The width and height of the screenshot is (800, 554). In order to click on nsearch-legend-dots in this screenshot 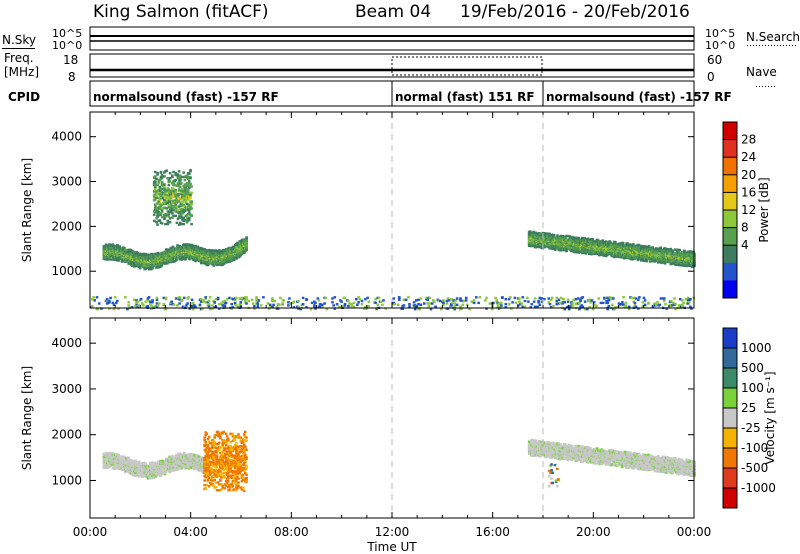, I will do `click(772, 45)`.